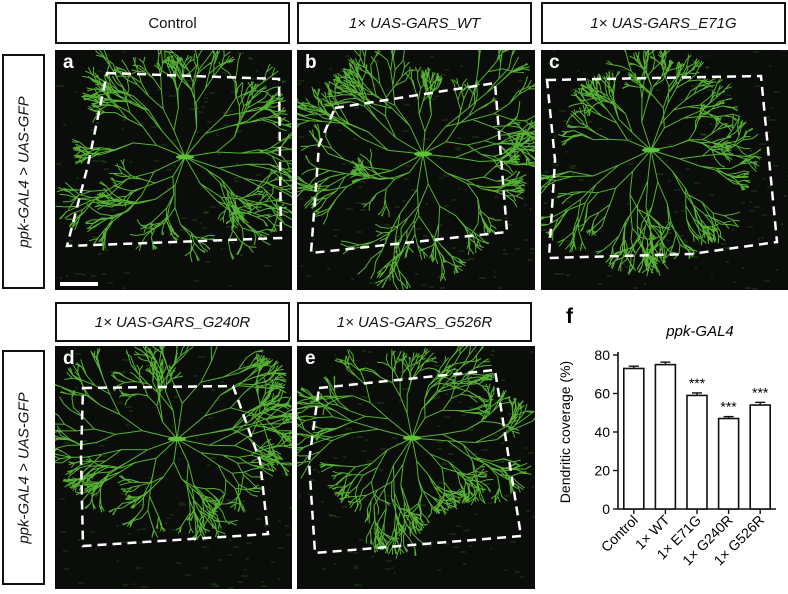 Image resolution: width=788 pixels, height=594 pixels. Describe the element at coordinates (311, 62) in the screenshot. I see `panel-letter-b: b` at that location.